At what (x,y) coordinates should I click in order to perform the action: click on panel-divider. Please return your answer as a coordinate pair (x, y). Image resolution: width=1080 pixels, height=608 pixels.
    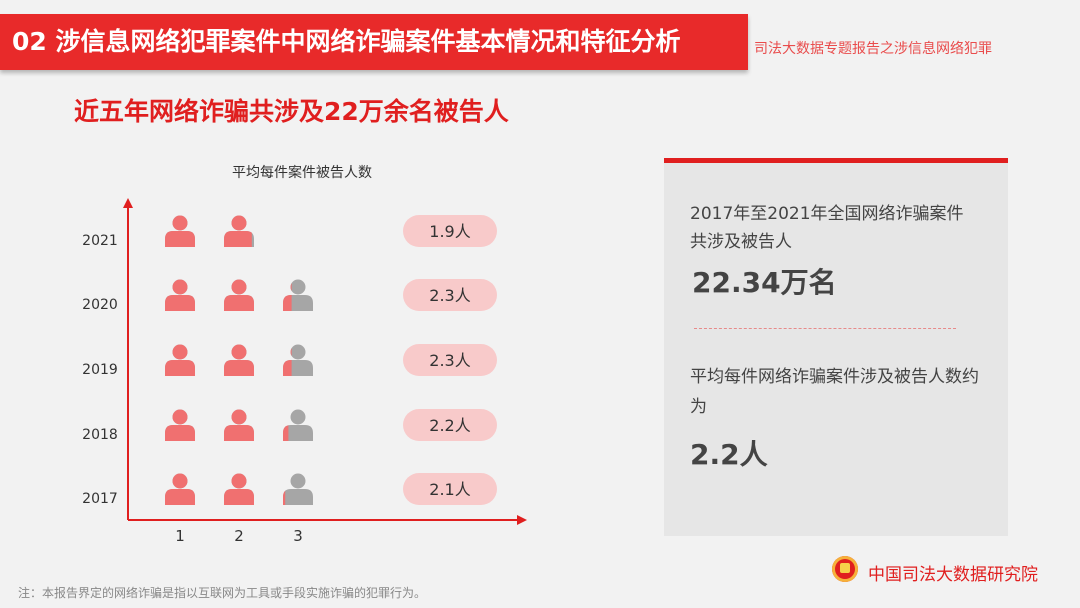
    Looking at the image, I should click on (825, 328).